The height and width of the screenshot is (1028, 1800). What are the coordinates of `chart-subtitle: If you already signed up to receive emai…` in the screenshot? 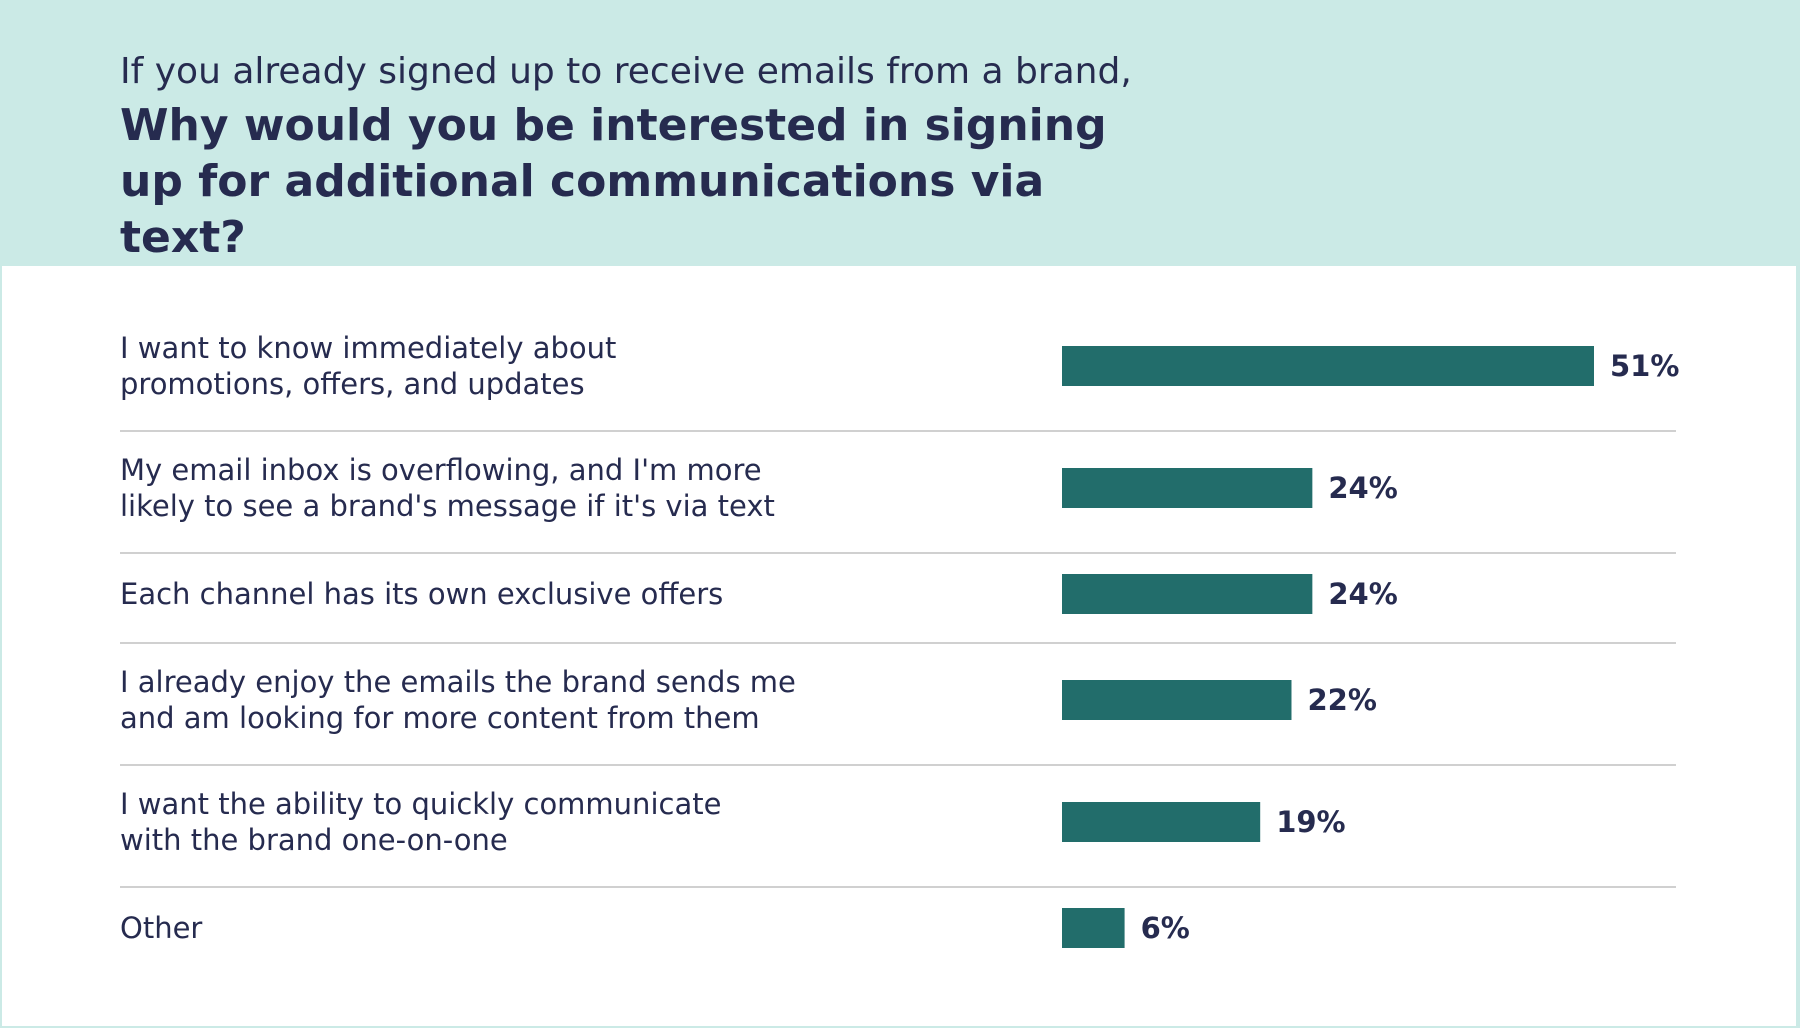 It's located at (626, 71).